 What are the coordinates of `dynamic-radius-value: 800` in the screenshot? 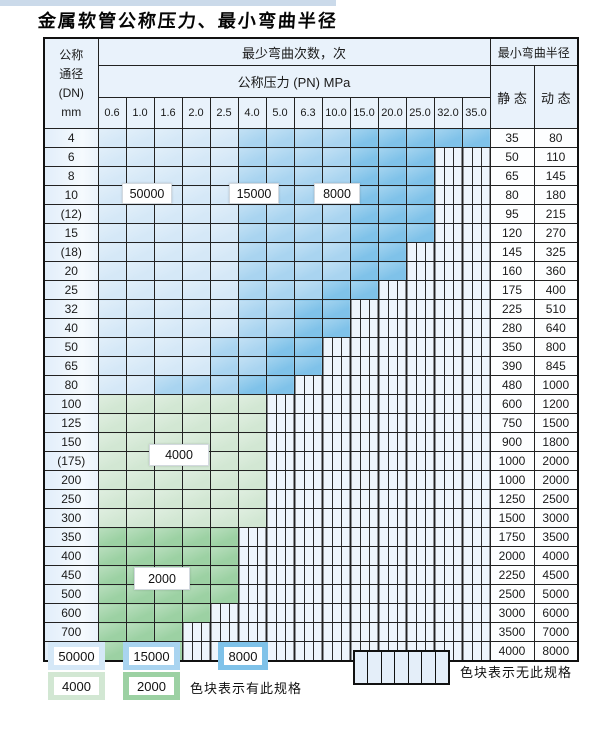 It's located at (556, 347).